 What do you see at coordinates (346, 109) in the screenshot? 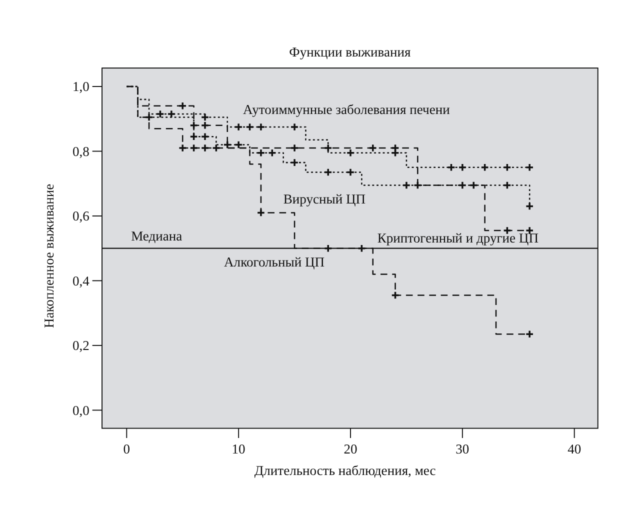
I see `series-label: Аутоиммунные заболевания печени` at bounding box center [346, 109].